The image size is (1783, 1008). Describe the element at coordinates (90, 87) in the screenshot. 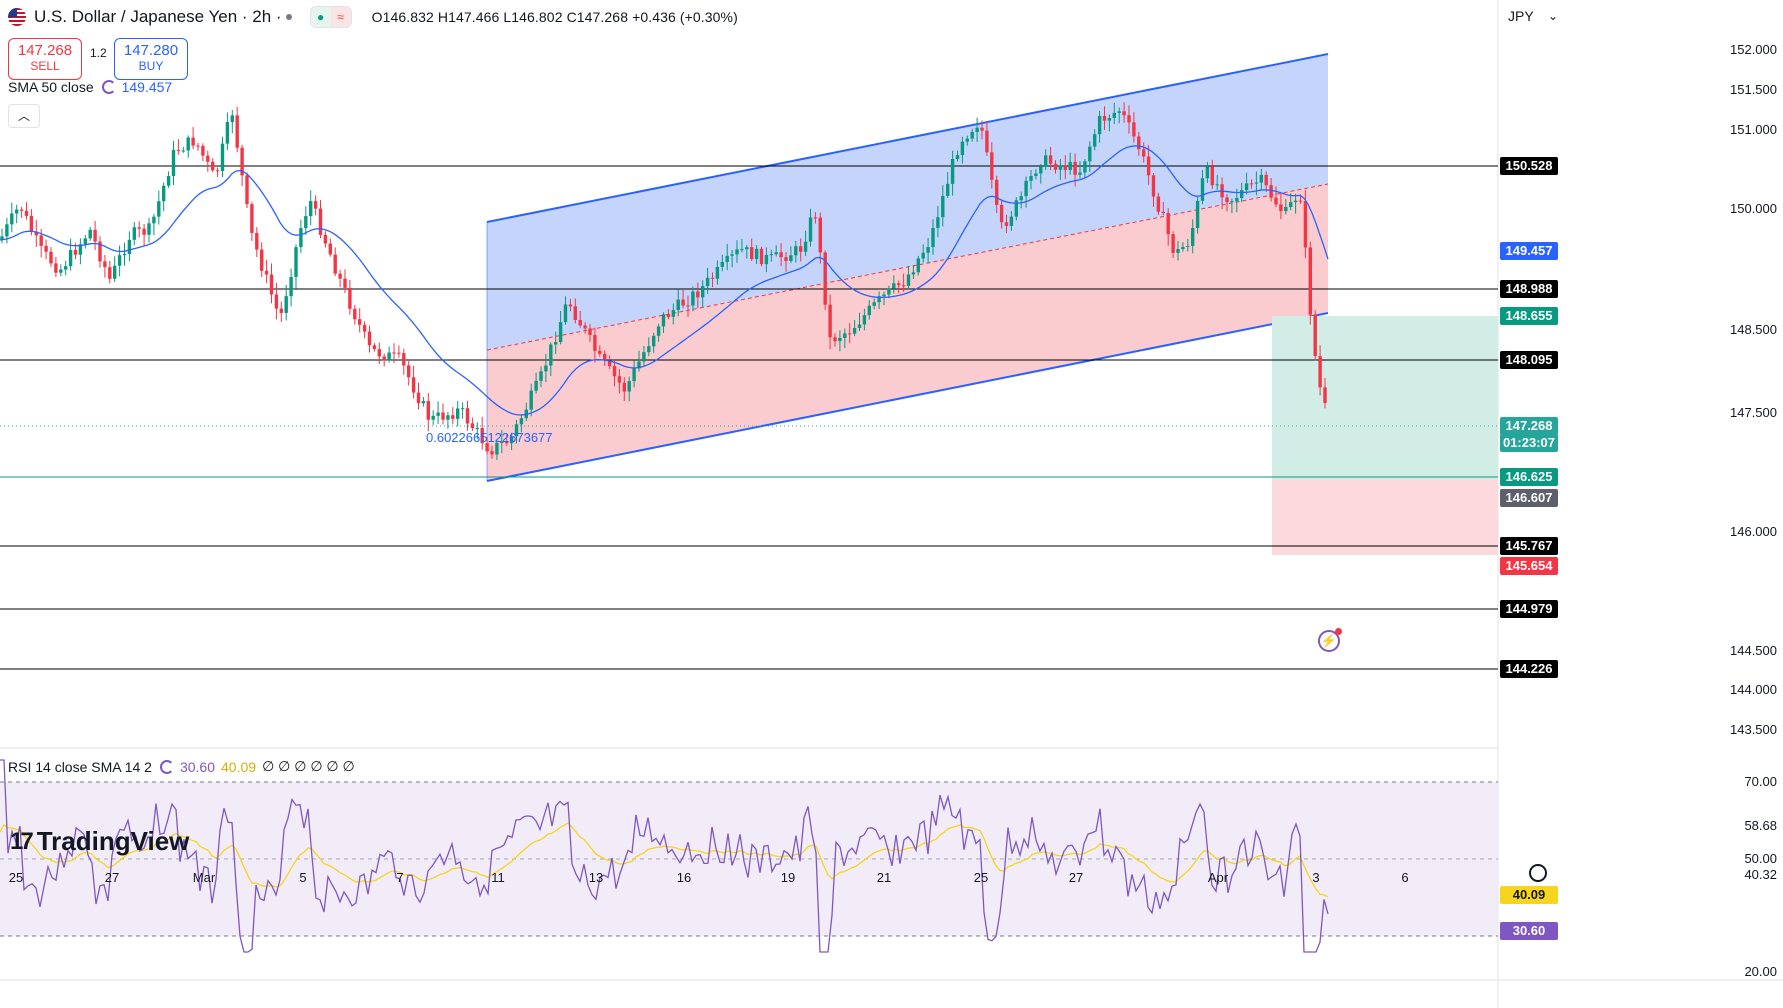

I see `sma-legend: SMA 50 close 149.457` at that location.